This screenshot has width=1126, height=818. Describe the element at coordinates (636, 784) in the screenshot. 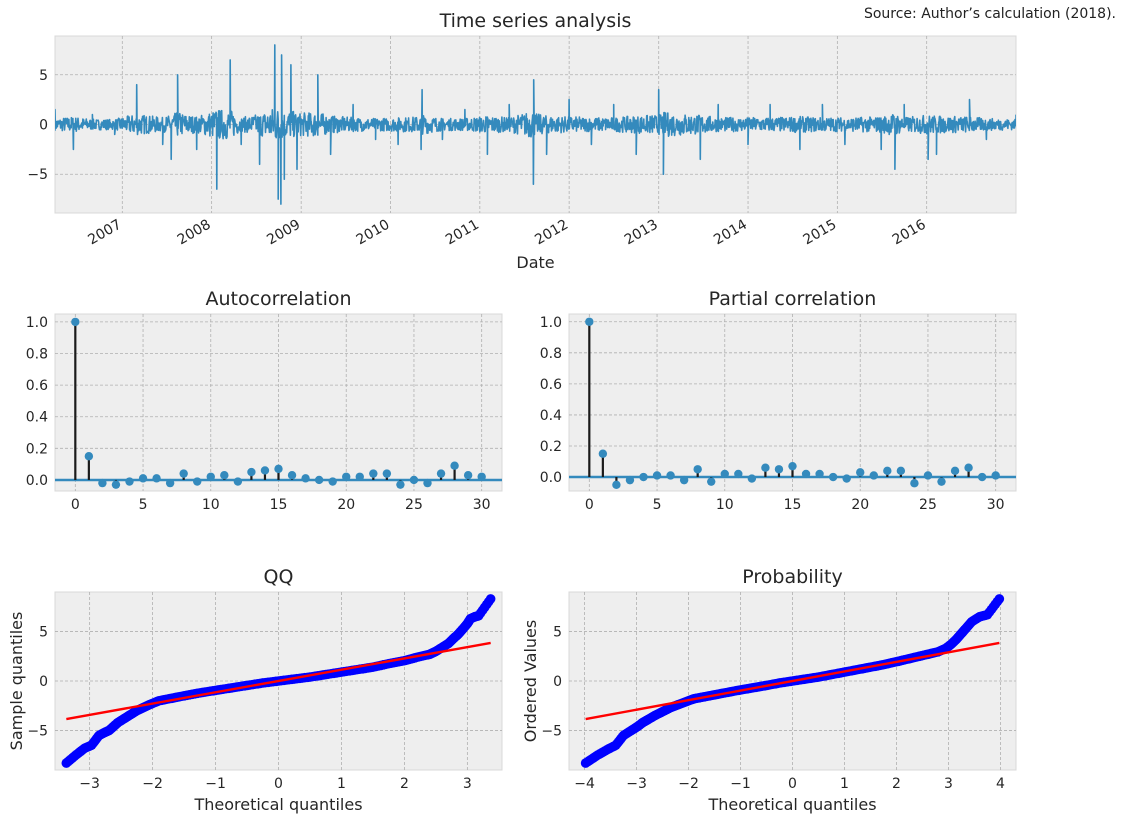

I see `x-tick-label: −3` at that location.